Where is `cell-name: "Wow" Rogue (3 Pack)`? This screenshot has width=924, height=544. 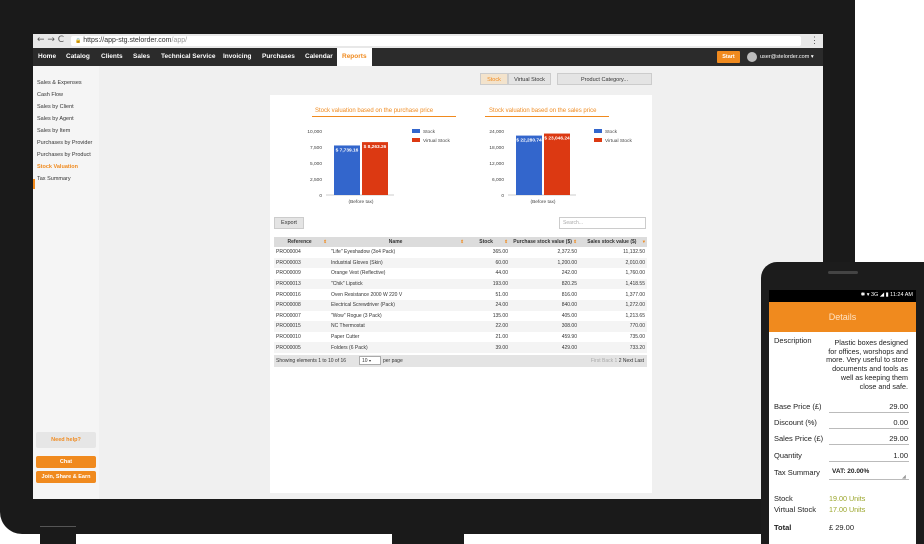
cell-name: "Wow" Rogue (3 Pack) is located at coordinates (356, 315).